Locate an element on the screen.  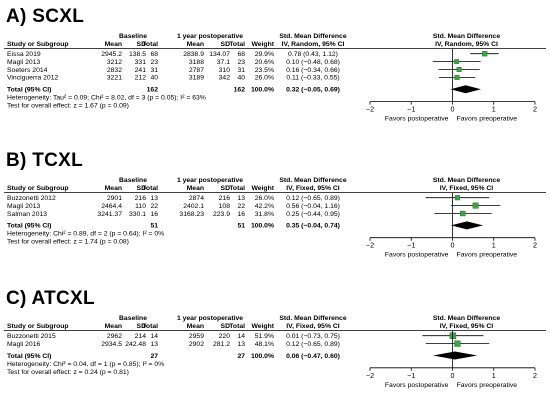
study-effect-ci: 0.16 (−0.34, 0.66) is located at coordinates (313, 70).